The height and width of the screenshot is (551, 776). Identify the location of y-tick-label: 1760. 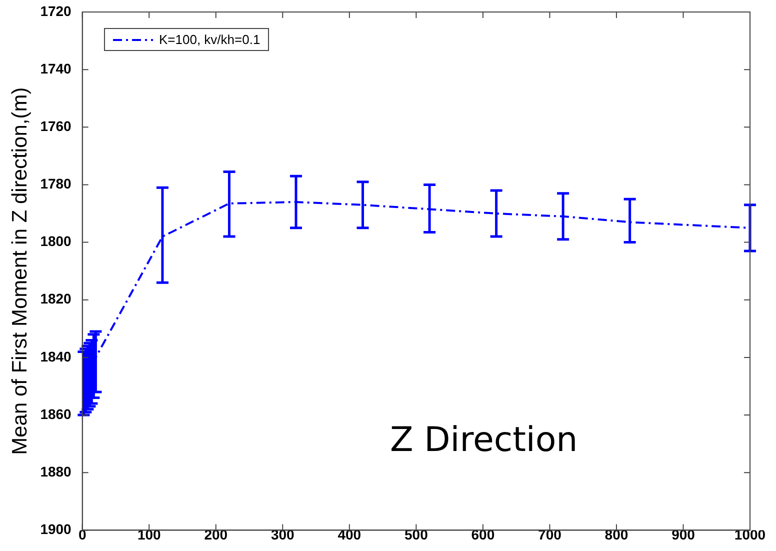
(56, 126).